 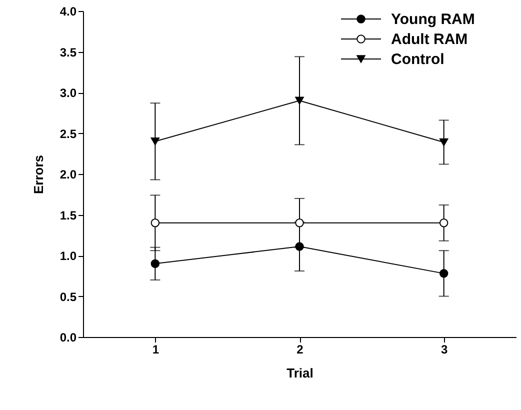 I want to click on y-tick-label: 0.5, so click(x=68, y=297).